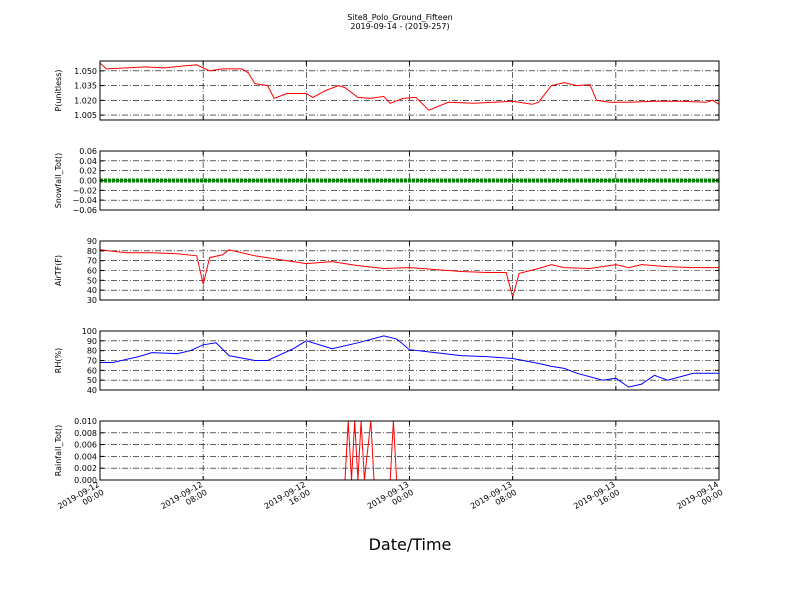 The width and height of the screenshot is (800, 600). Describe the element at coordinates (85, 115) in the screenshot. I see `y-tick-label: 1.005` at that location.